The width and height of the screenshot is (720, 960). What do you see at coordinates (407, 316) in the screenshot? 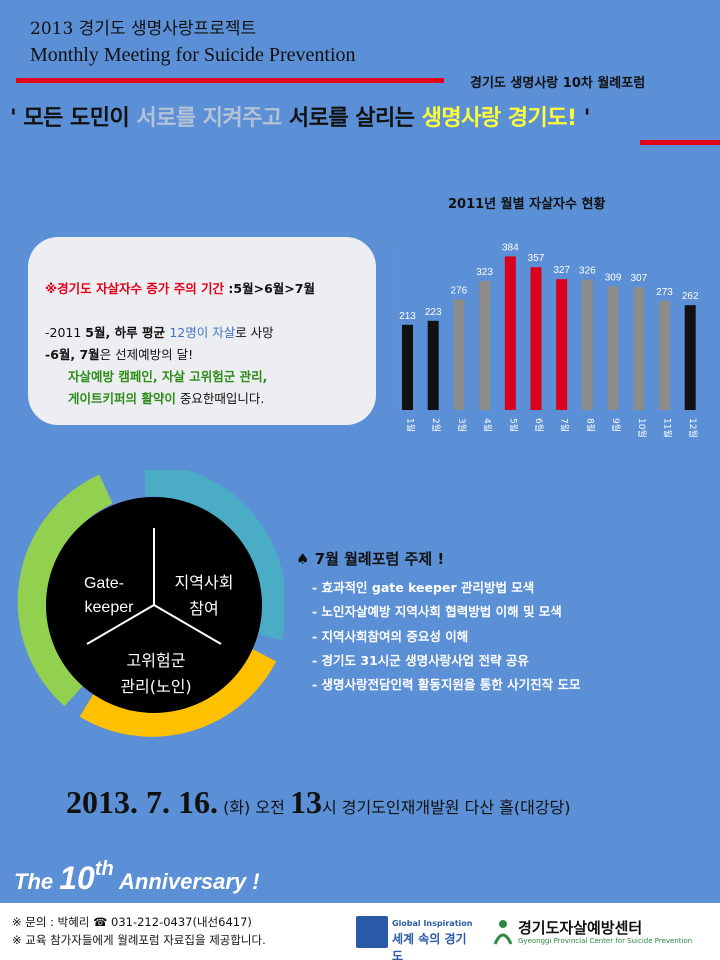
I see `chart-value-label-1: 213` at bounding box center [407, 316].